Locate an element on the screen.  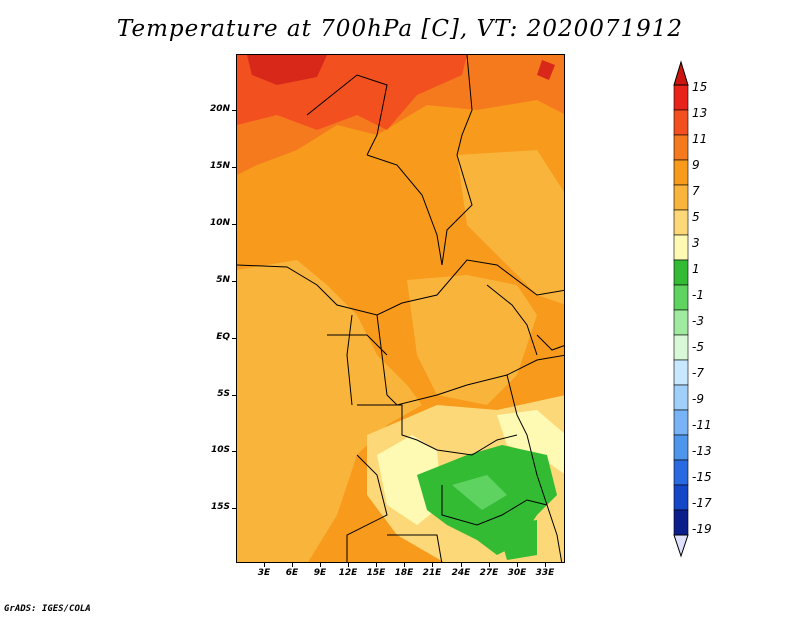
footer-credit: GrADS: IGES/COLA is located at coordinates (47, 609).